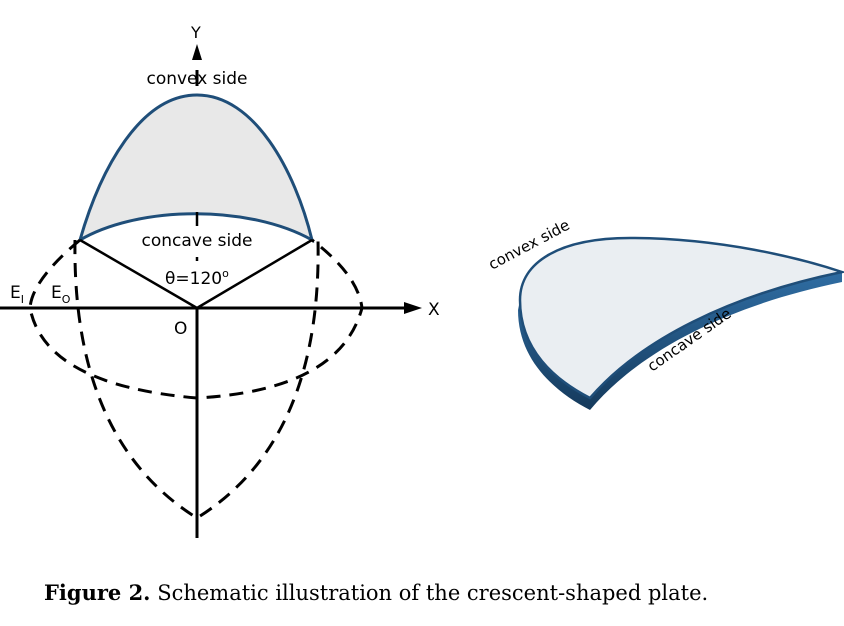 This screenshot has height=626, width=844. Describe the element at coordinates (196, 168) in the screenshot. I see `crescent-region` at that location.